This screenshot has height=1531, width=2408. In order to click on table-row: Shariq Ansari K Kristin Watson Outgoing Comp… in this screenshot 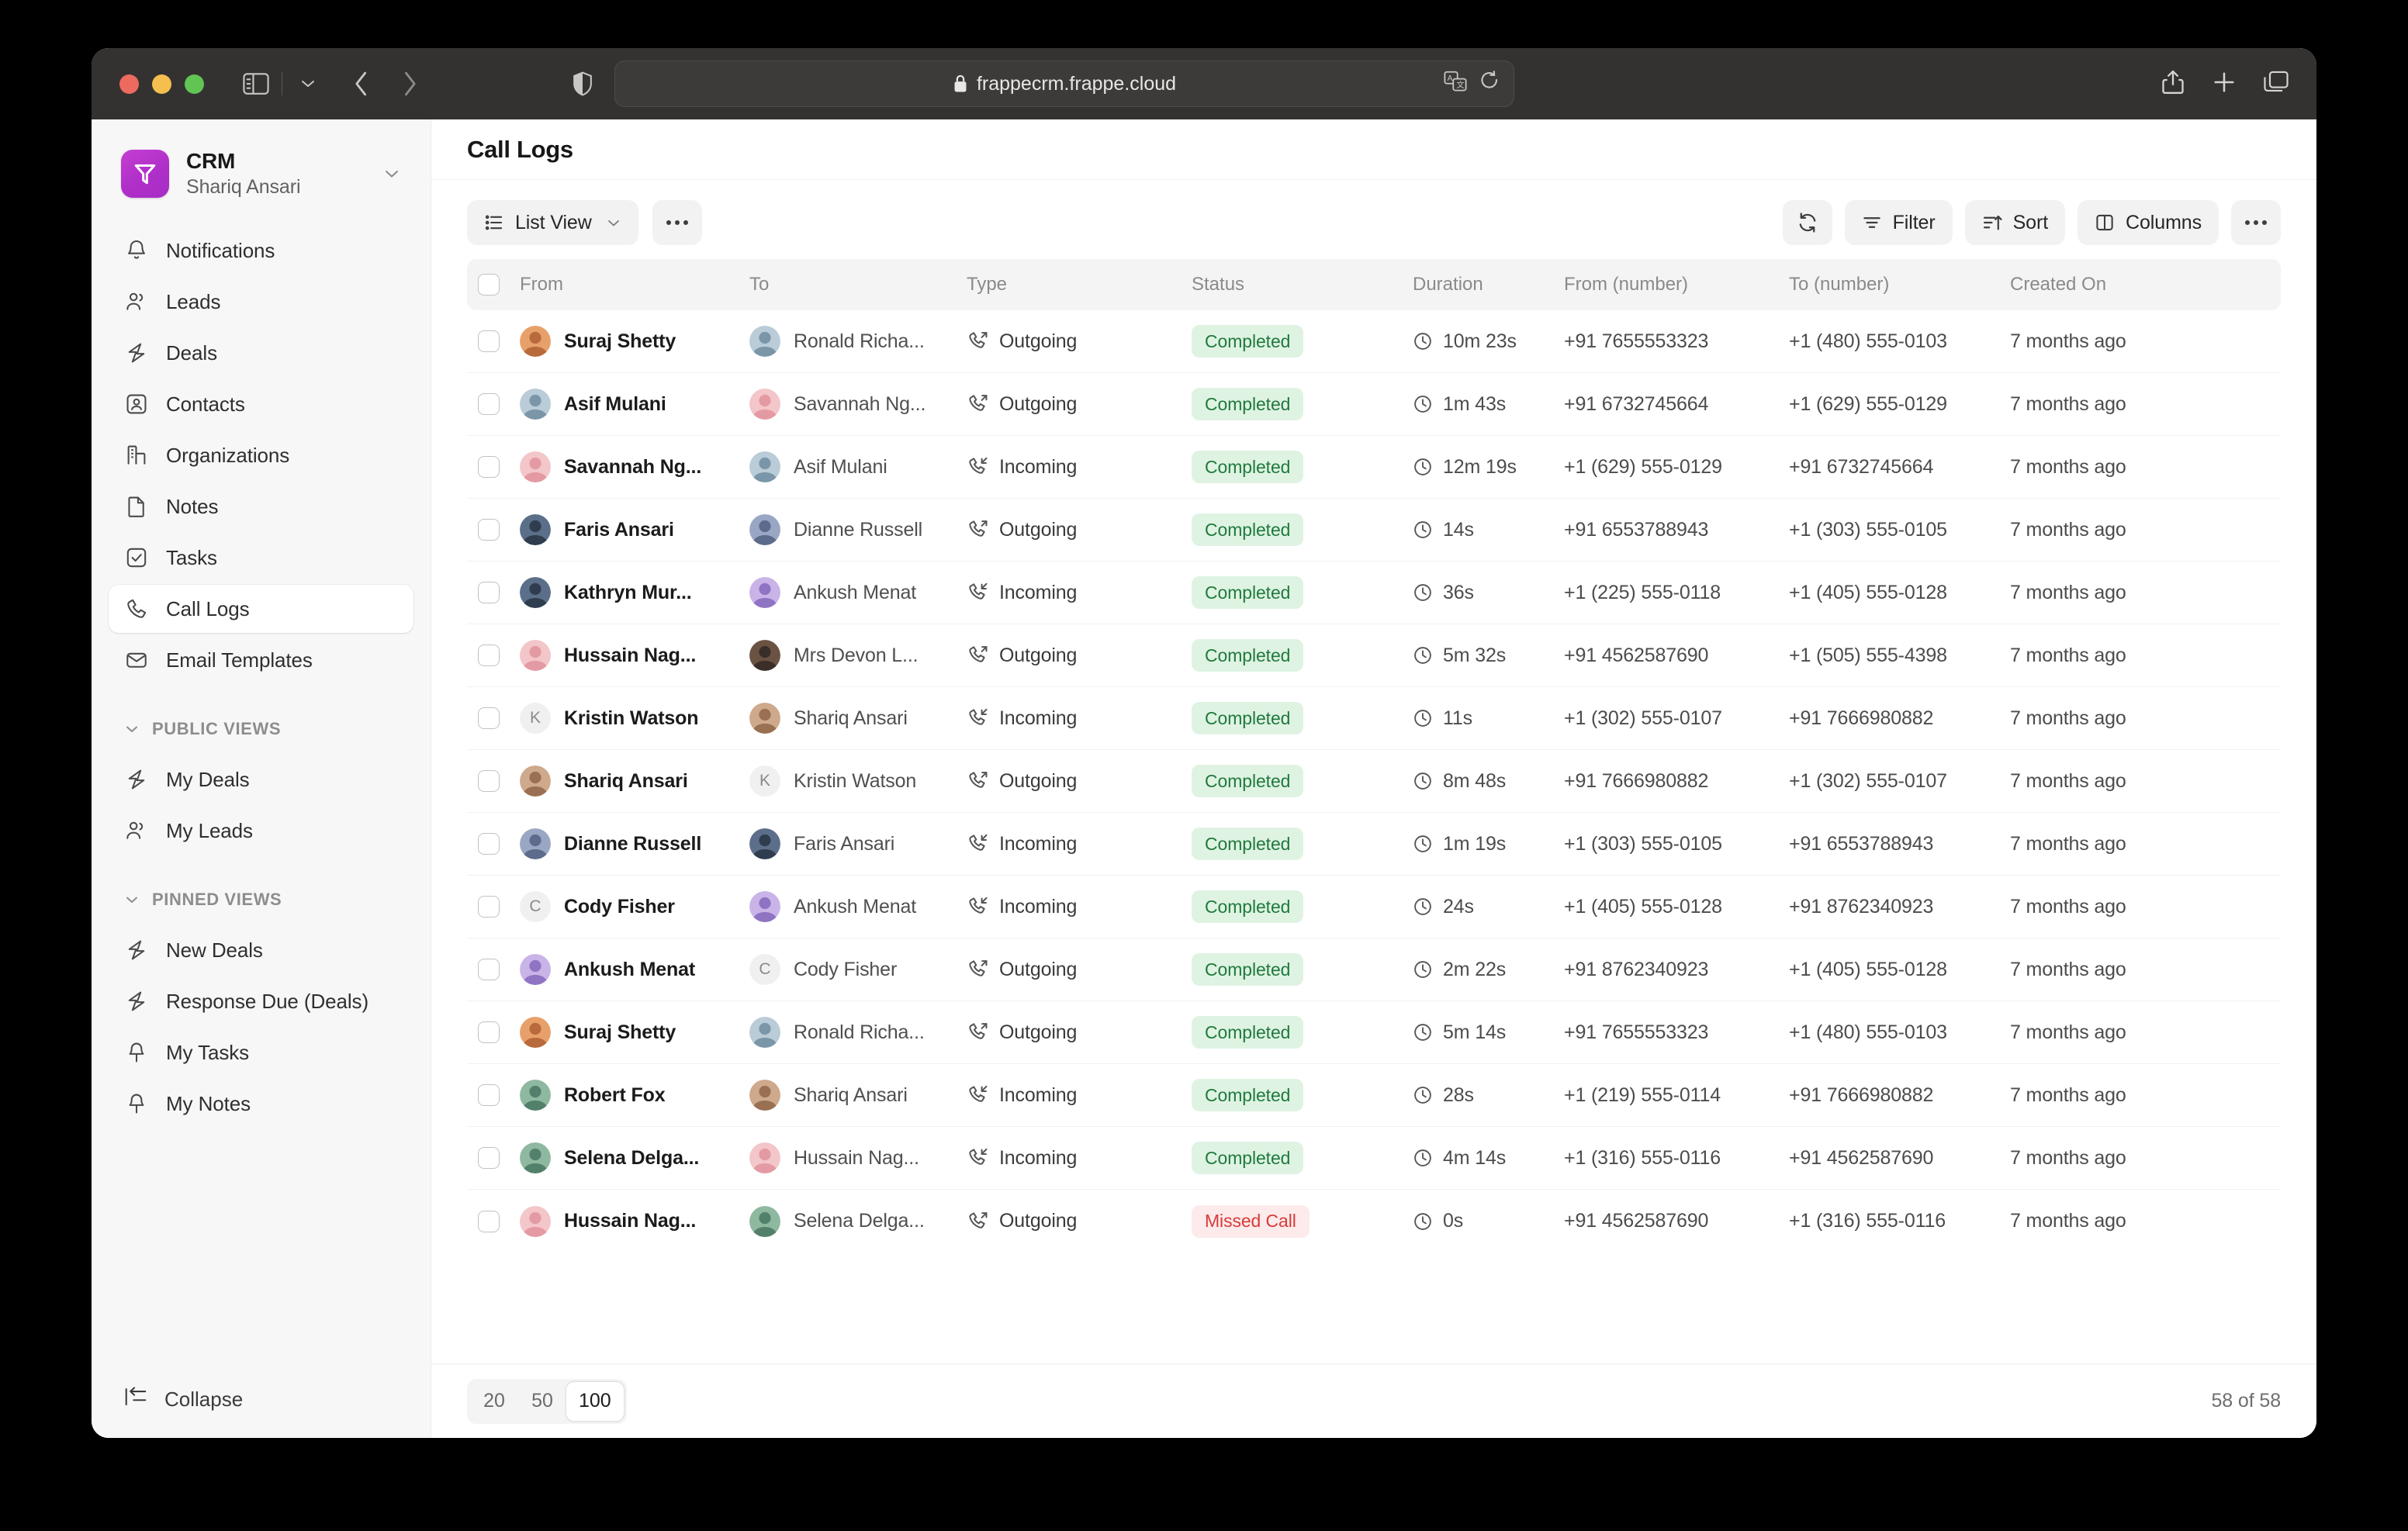, I will do `click(1374, 781)`.